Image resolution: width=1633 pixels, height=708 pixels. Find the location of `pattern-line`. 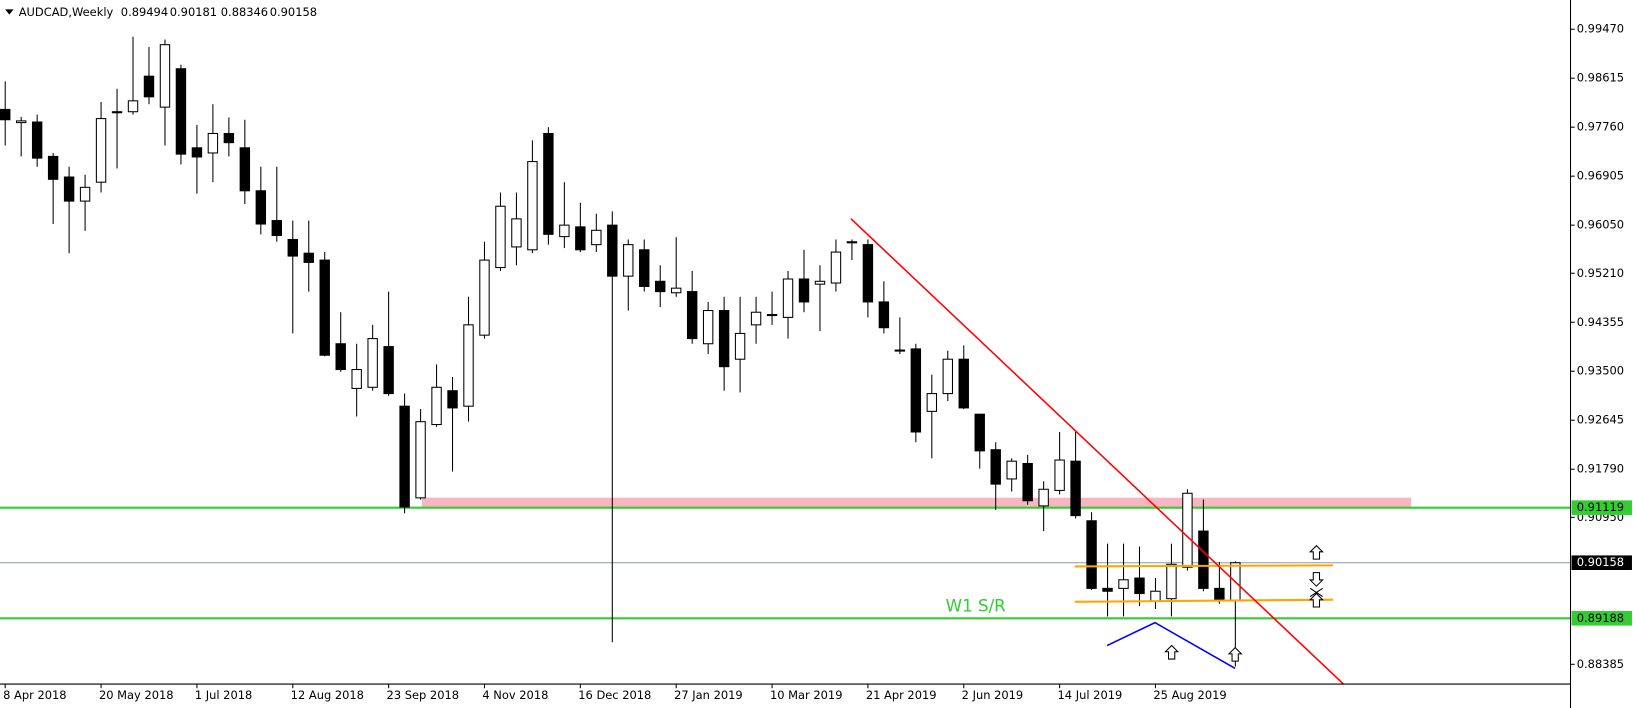

pattern-line is located at coordinates (1171, 645).